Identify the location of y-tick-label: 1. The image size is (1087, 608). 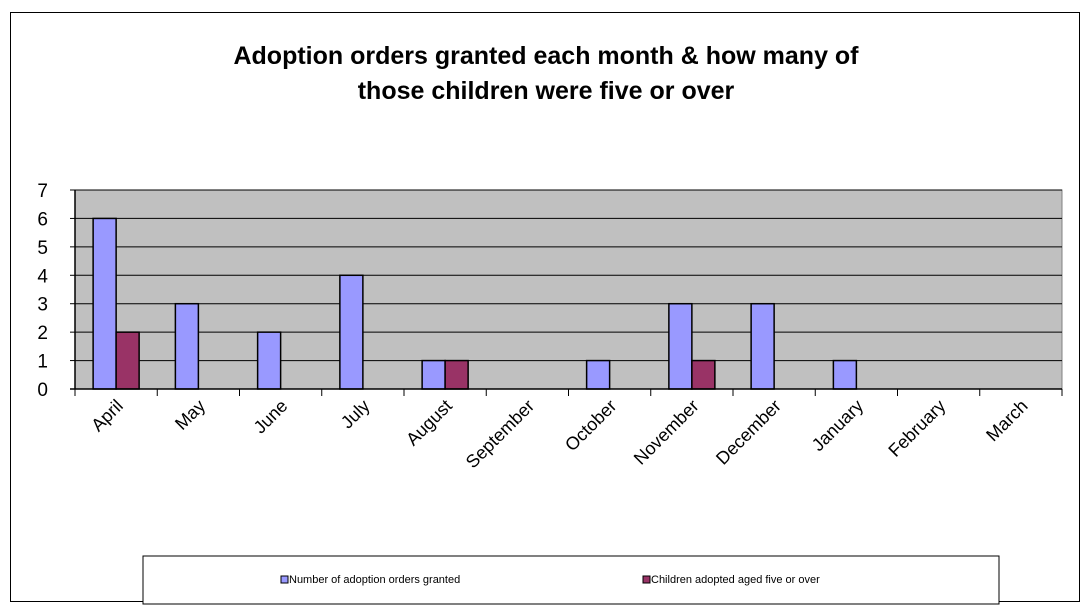
(42, 362).